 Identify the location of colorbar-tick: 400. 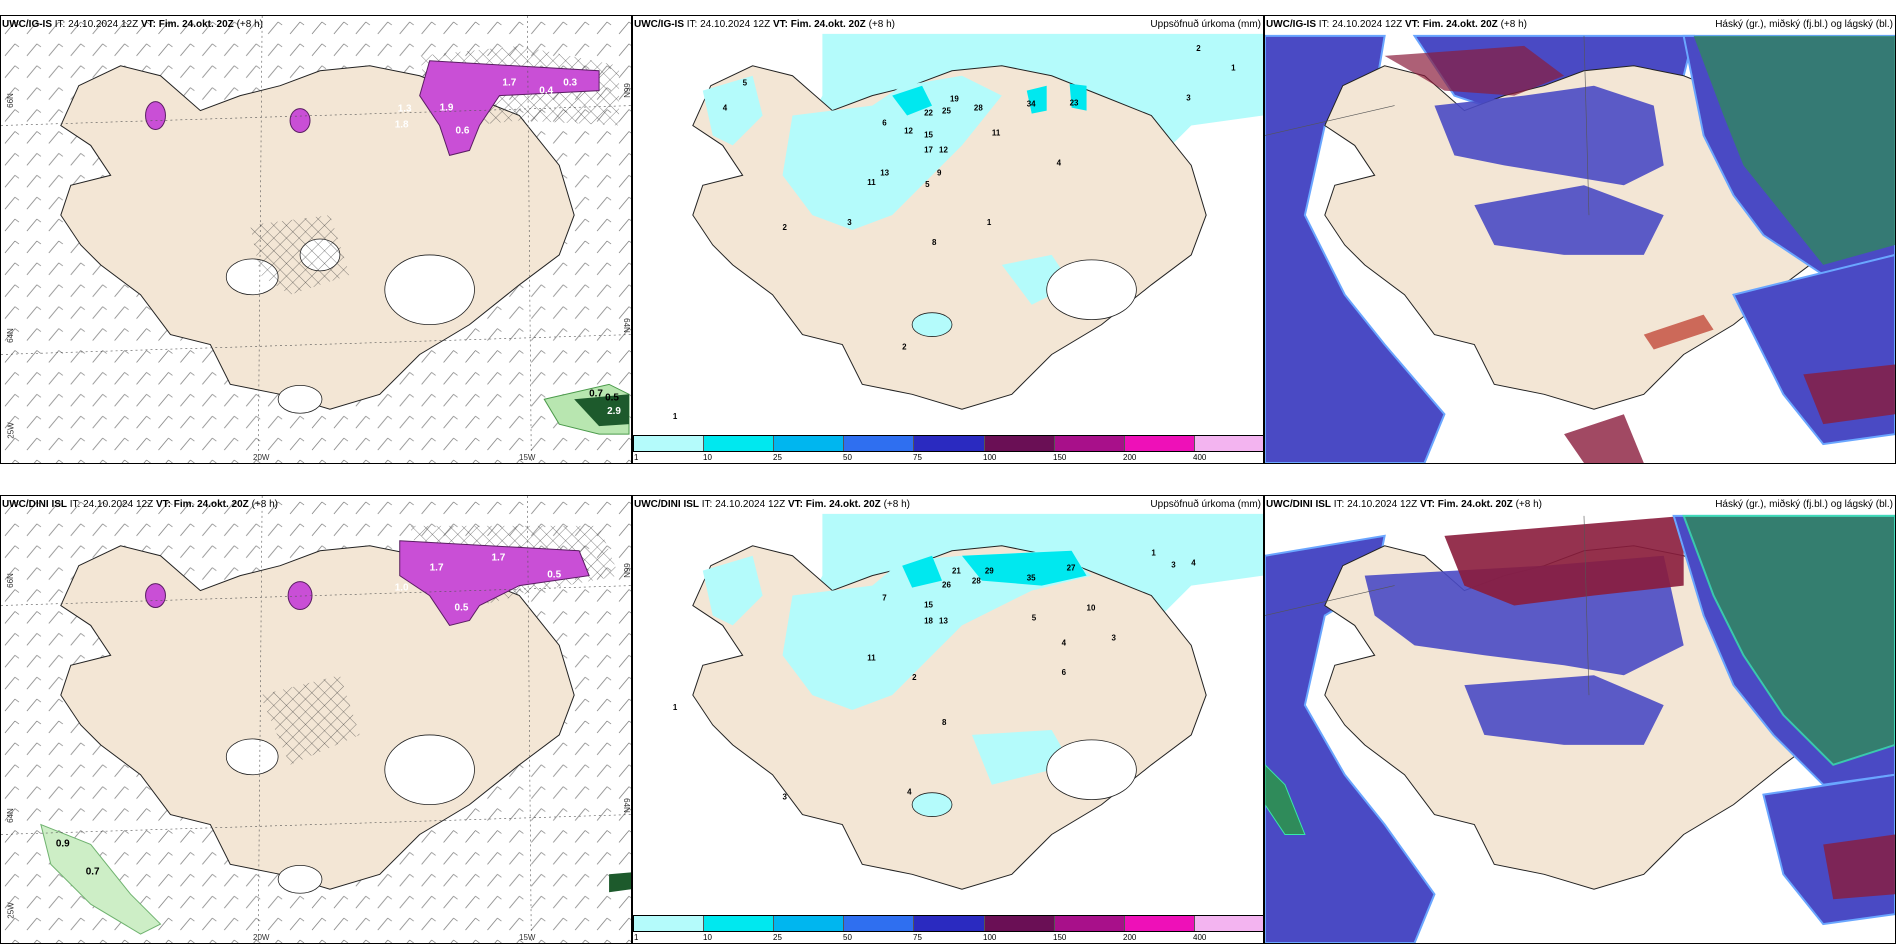
(1200, 937).